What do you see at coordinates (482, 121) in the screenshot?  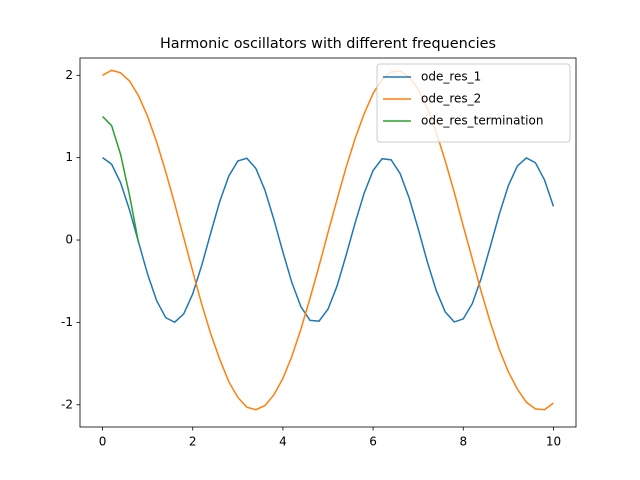 I see `legend-label: ode_res_termination` at bounding box center [482, 121].